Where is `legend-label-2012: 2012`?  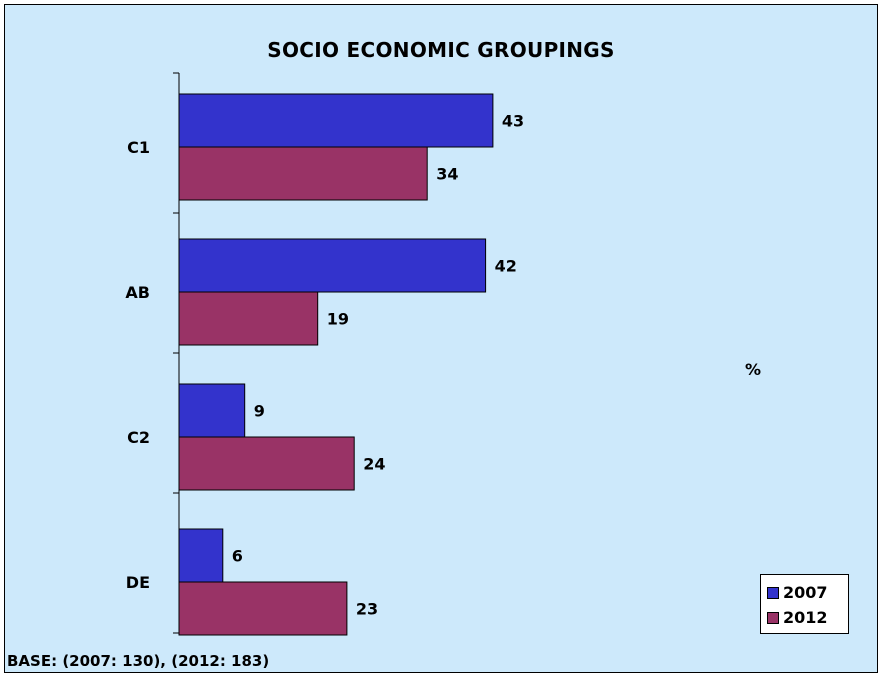 legend-label-2012: 2012 is located at coordinates (805, 617).